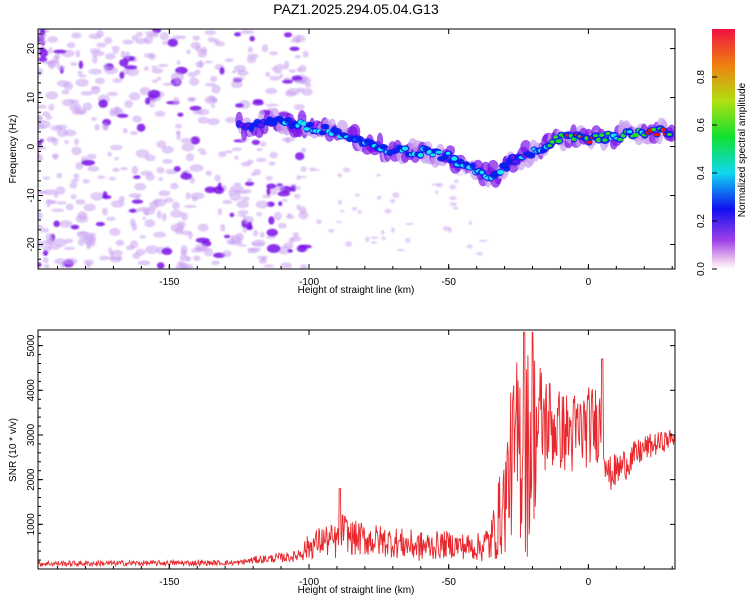  What do you see at coordinates (31, 244) in the screenshot?
I see `spectrogram-ytick-label: -20` at bounding box center [31, 244].